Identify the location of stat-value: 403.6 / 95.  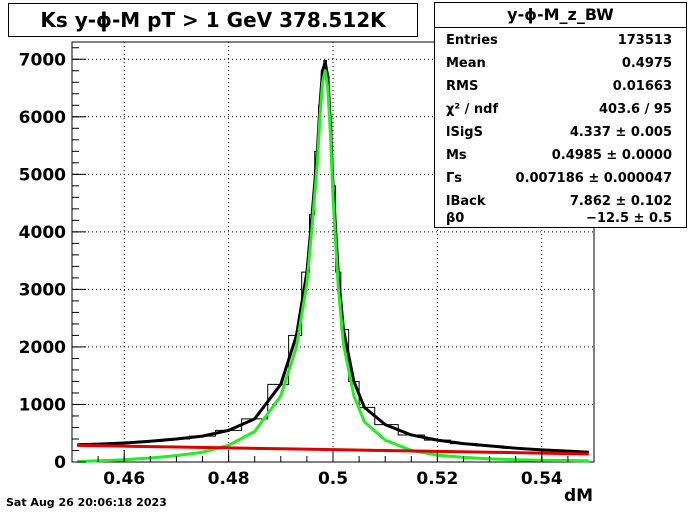
(635, 109).